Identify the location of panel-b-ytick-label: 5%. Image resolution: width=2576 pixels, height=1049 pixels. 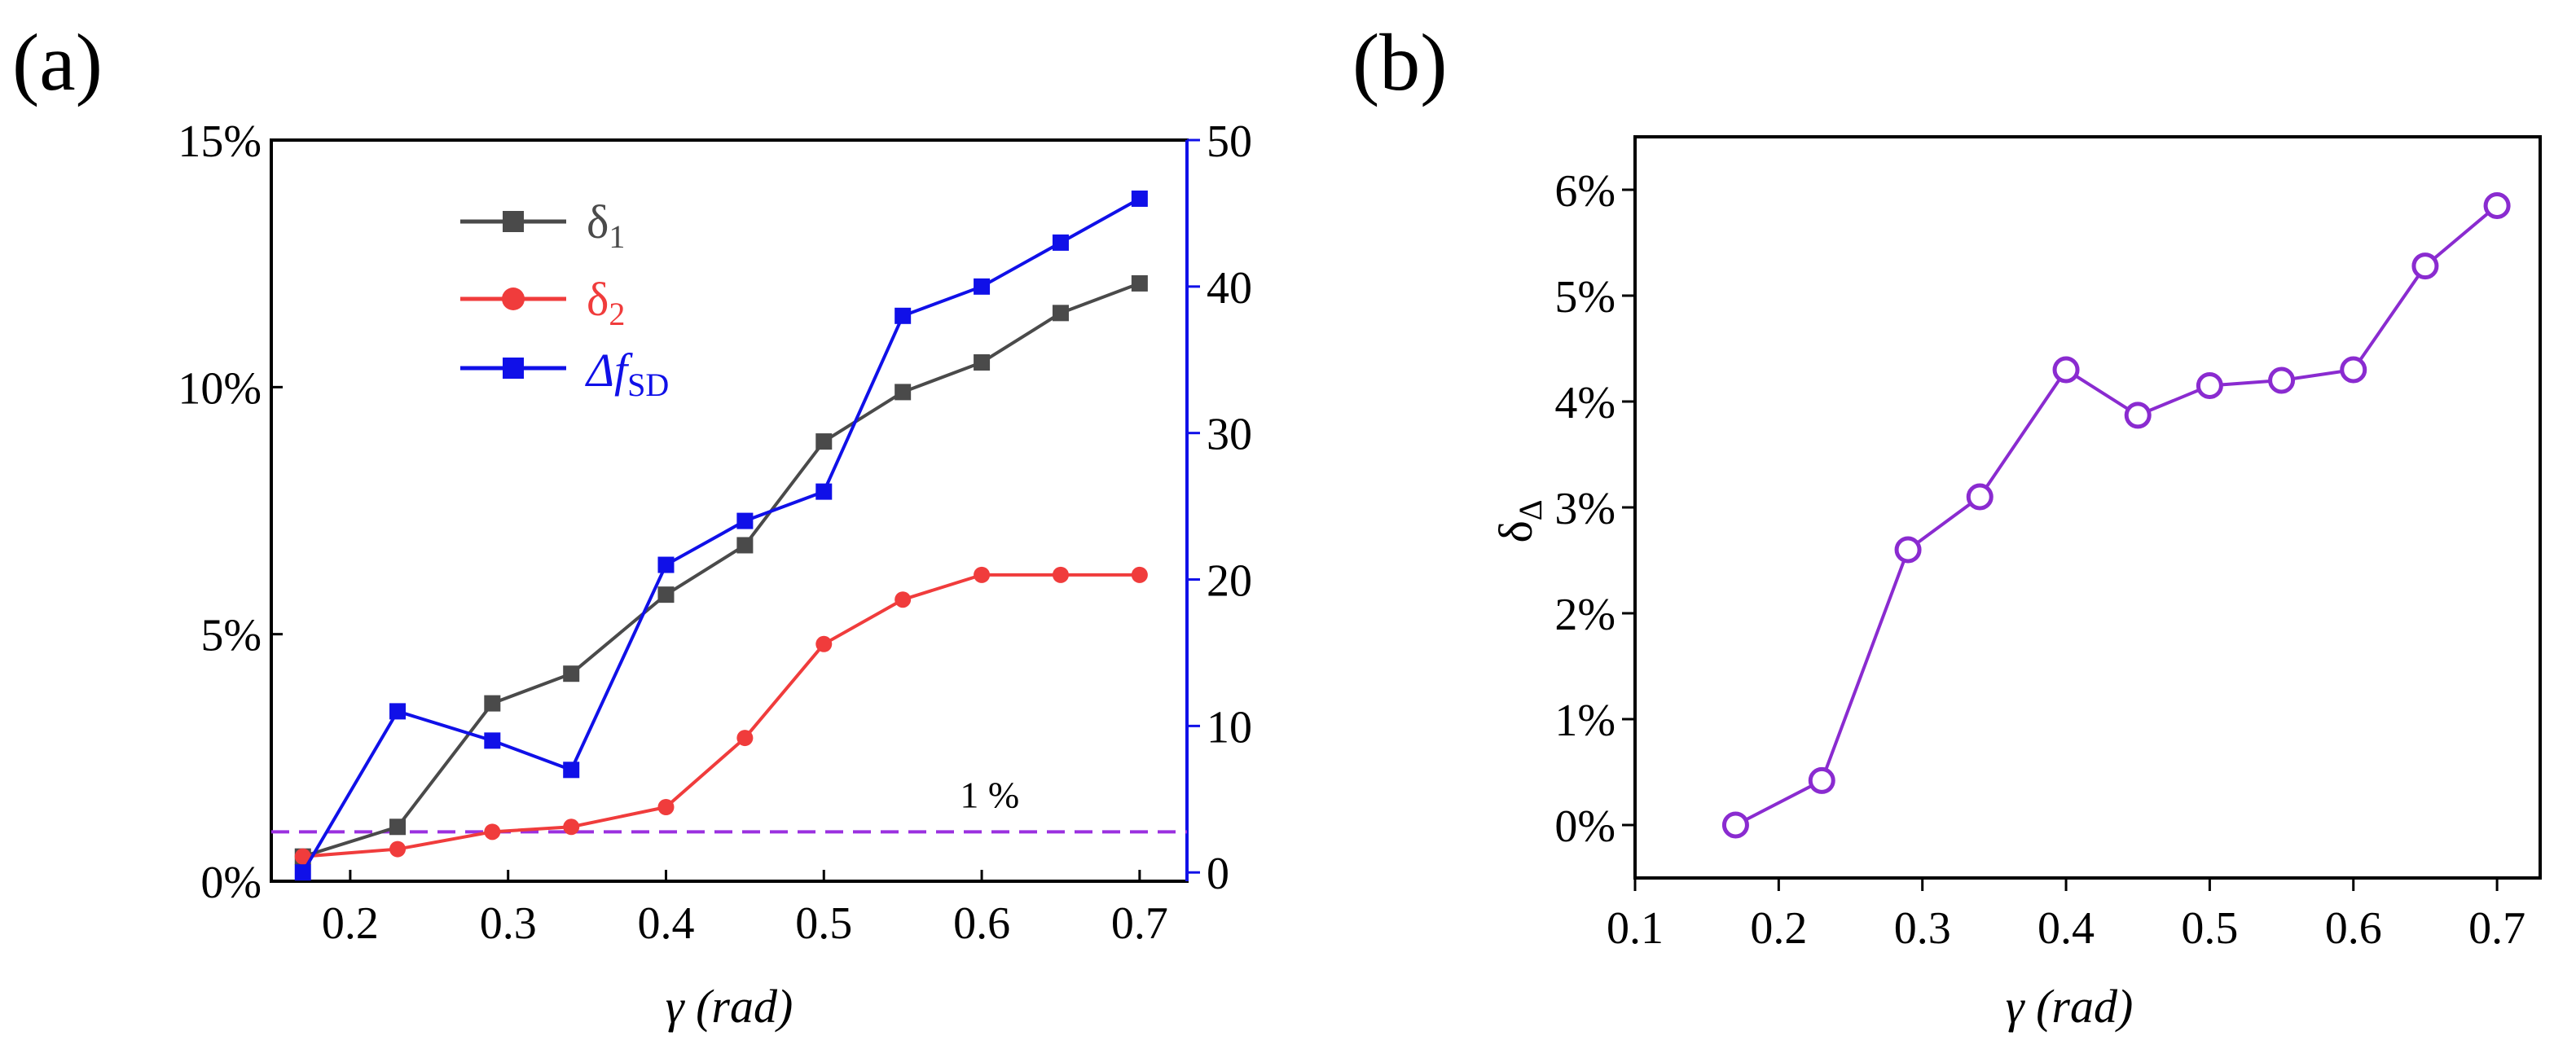
(1584, 297).